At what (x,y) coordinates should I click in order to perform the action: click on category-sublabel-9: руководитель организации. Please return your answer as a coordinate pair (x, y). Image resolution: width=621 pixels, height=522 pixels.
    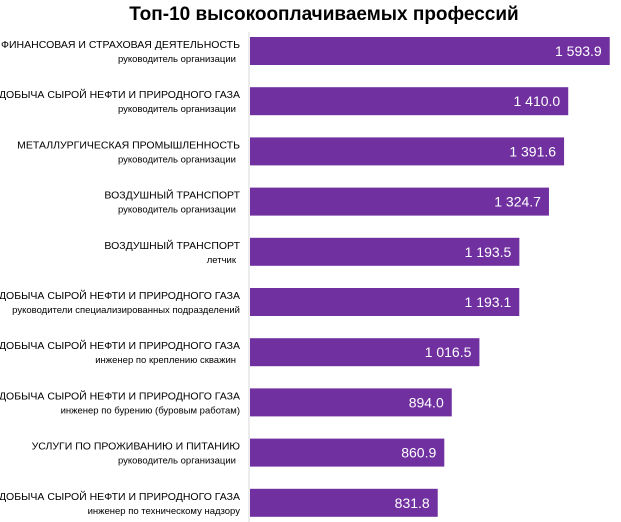
    Looking at the image, I should click on (177, 461).